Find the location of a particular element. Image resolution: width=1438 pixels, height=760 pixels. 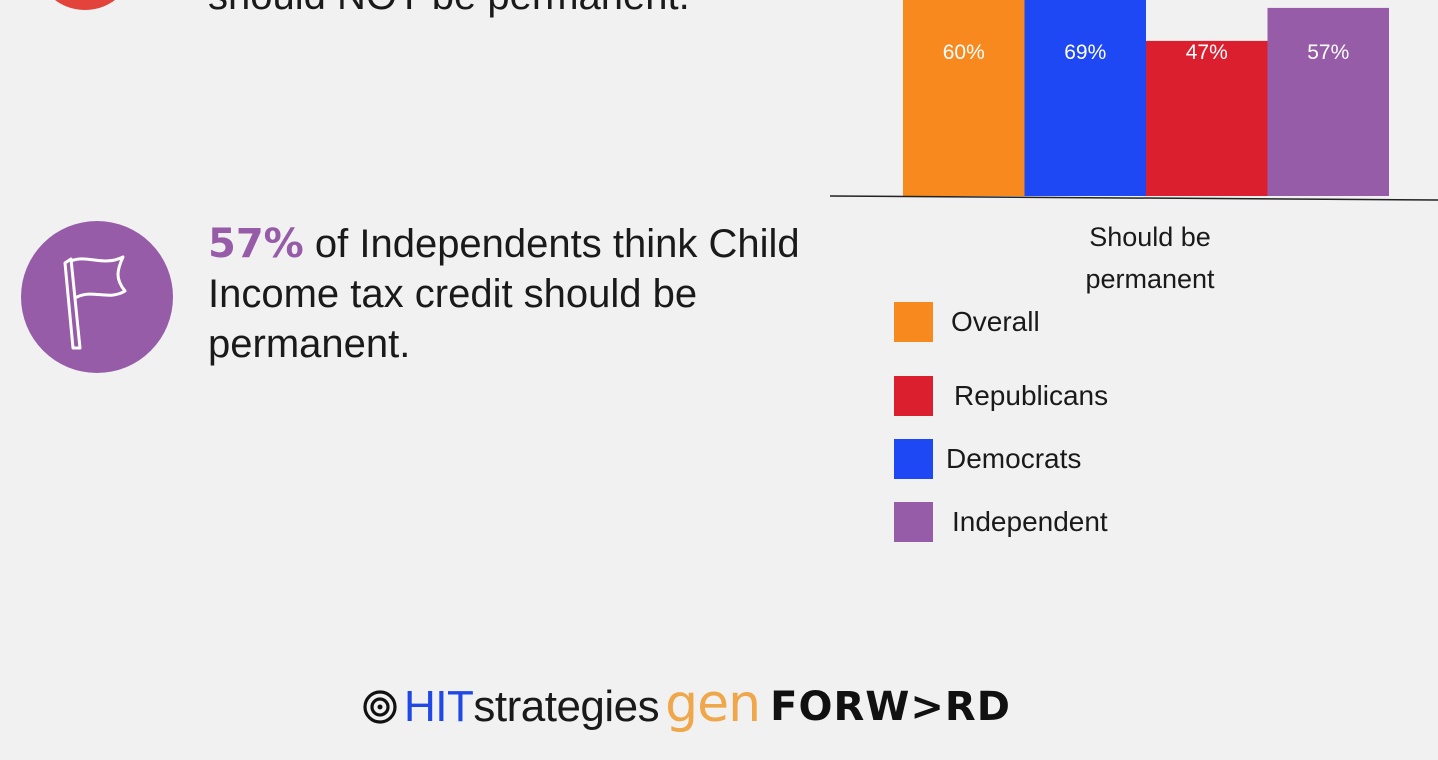

bar-chart: 60% 69% 47% 57% is located at coordinates (1133, 100).